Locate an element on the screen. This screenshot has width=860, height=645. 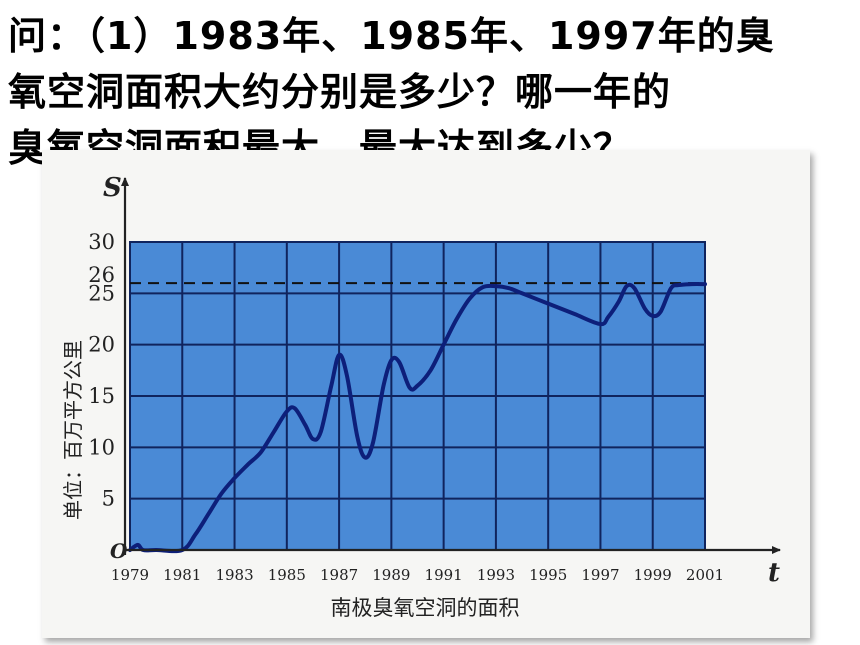
x-tick-label: 1979 is located at coordinates (130, 575).